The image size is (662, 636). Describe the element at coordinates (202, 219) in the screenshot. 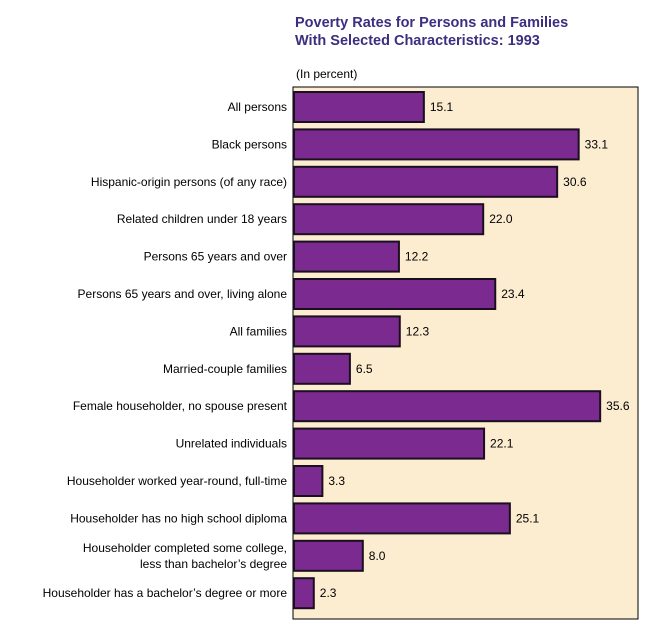

I see `category-label-3: Related children under 18 years` at that location.